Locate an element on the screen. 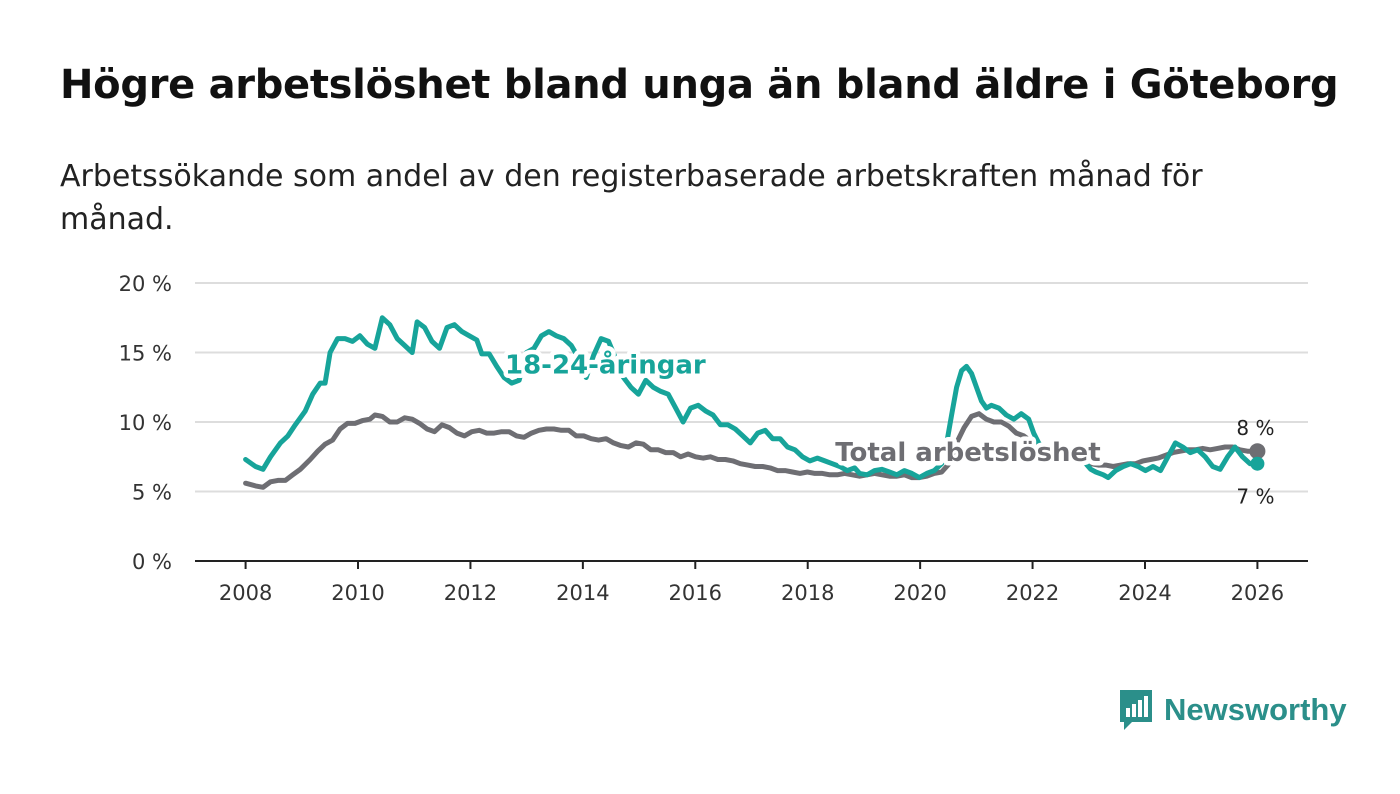 The image size is (1400, 794). end-value-total: 8 % is located at coordinates (1255, 428).